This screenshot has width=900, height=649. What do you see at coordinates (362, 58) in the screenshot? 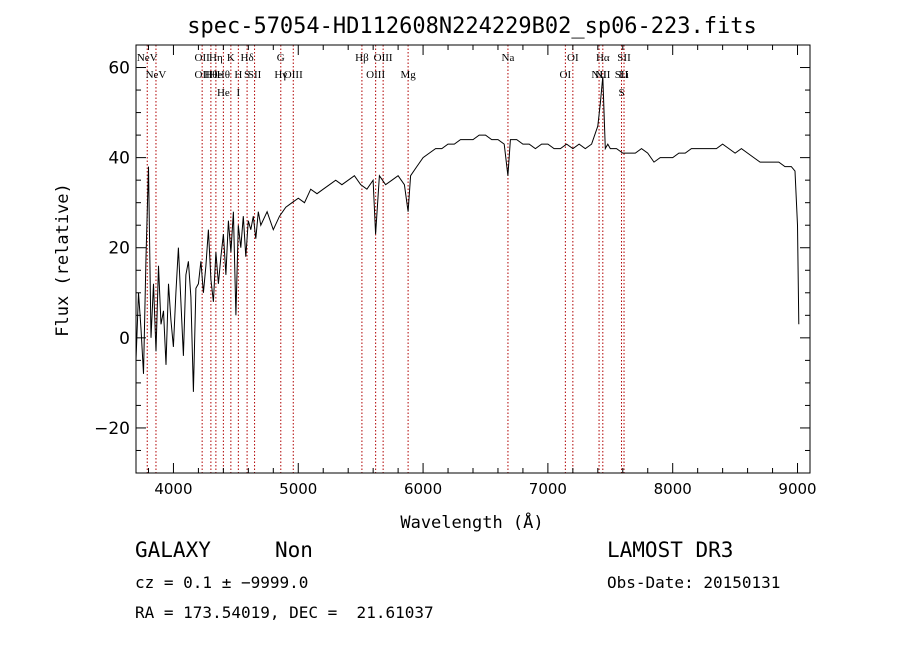
I see `spectral-line-label: Hβ` at bounding box center [362, 58].